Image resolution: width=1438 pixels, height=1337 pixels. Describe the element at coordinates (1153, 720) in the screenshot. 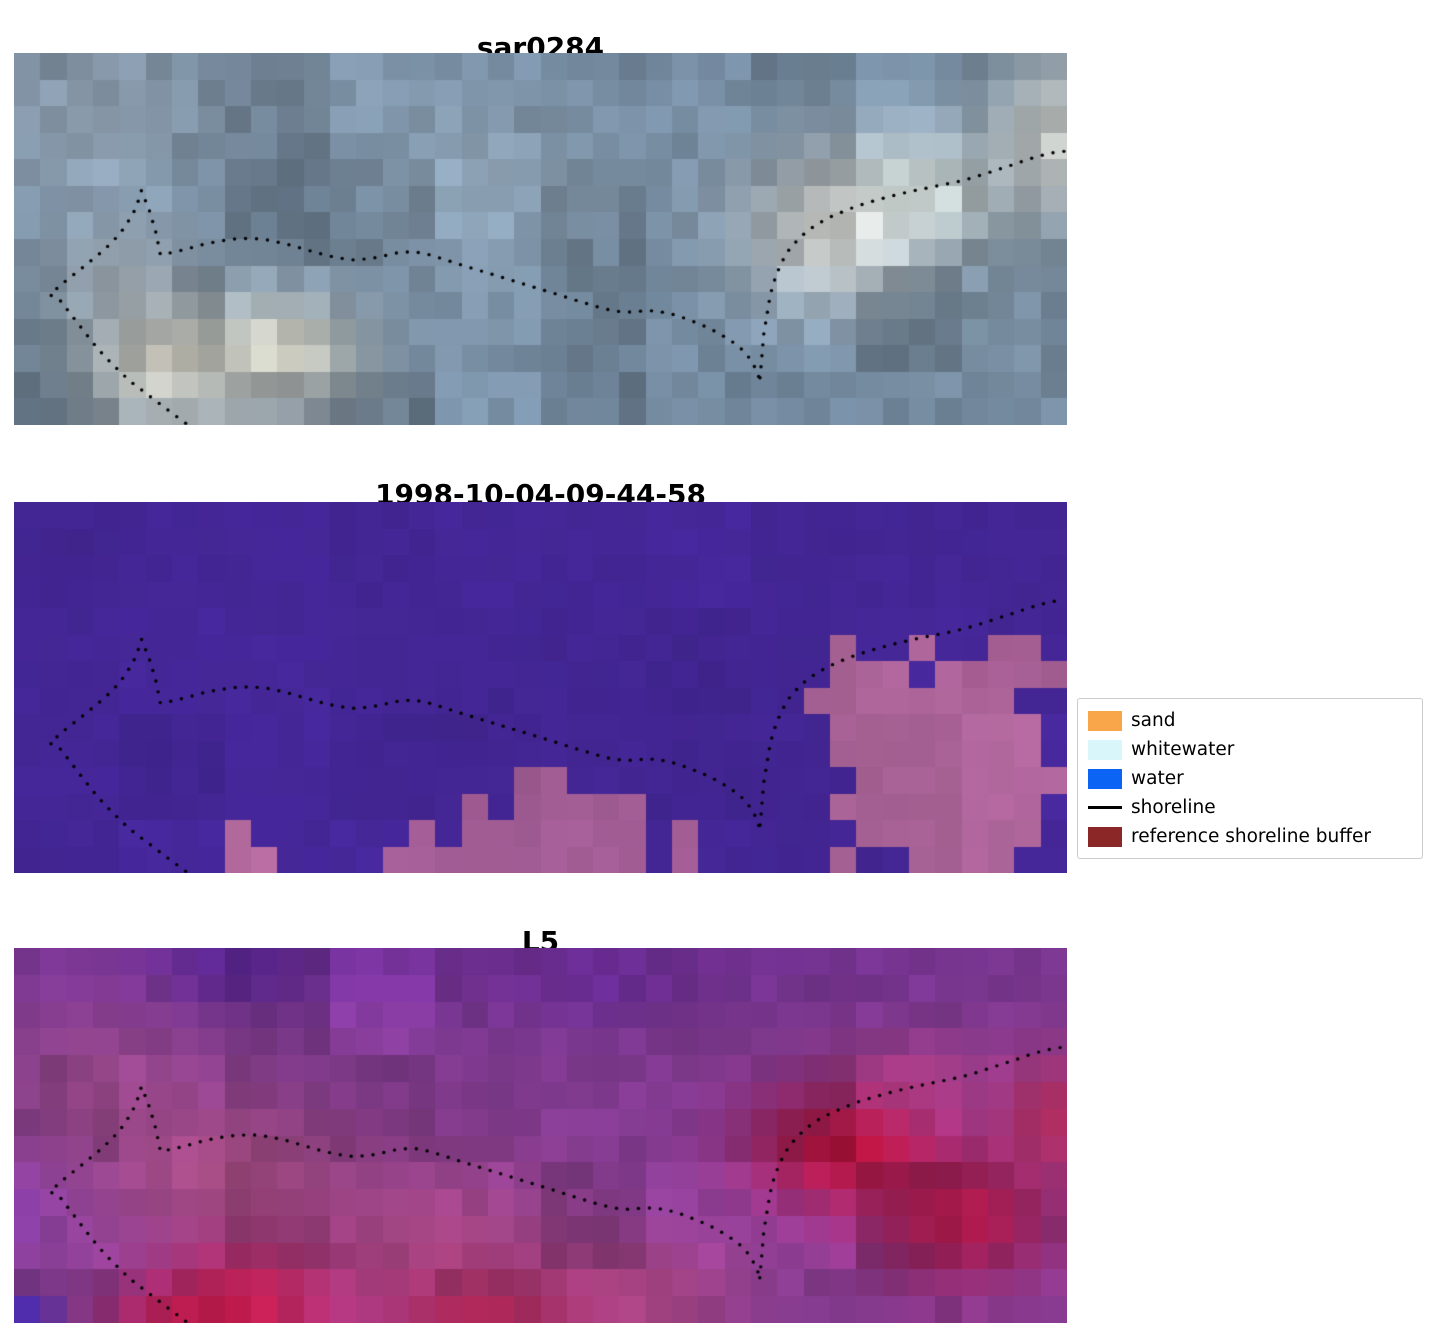

I see `legend-label-sand: sand` at that location.